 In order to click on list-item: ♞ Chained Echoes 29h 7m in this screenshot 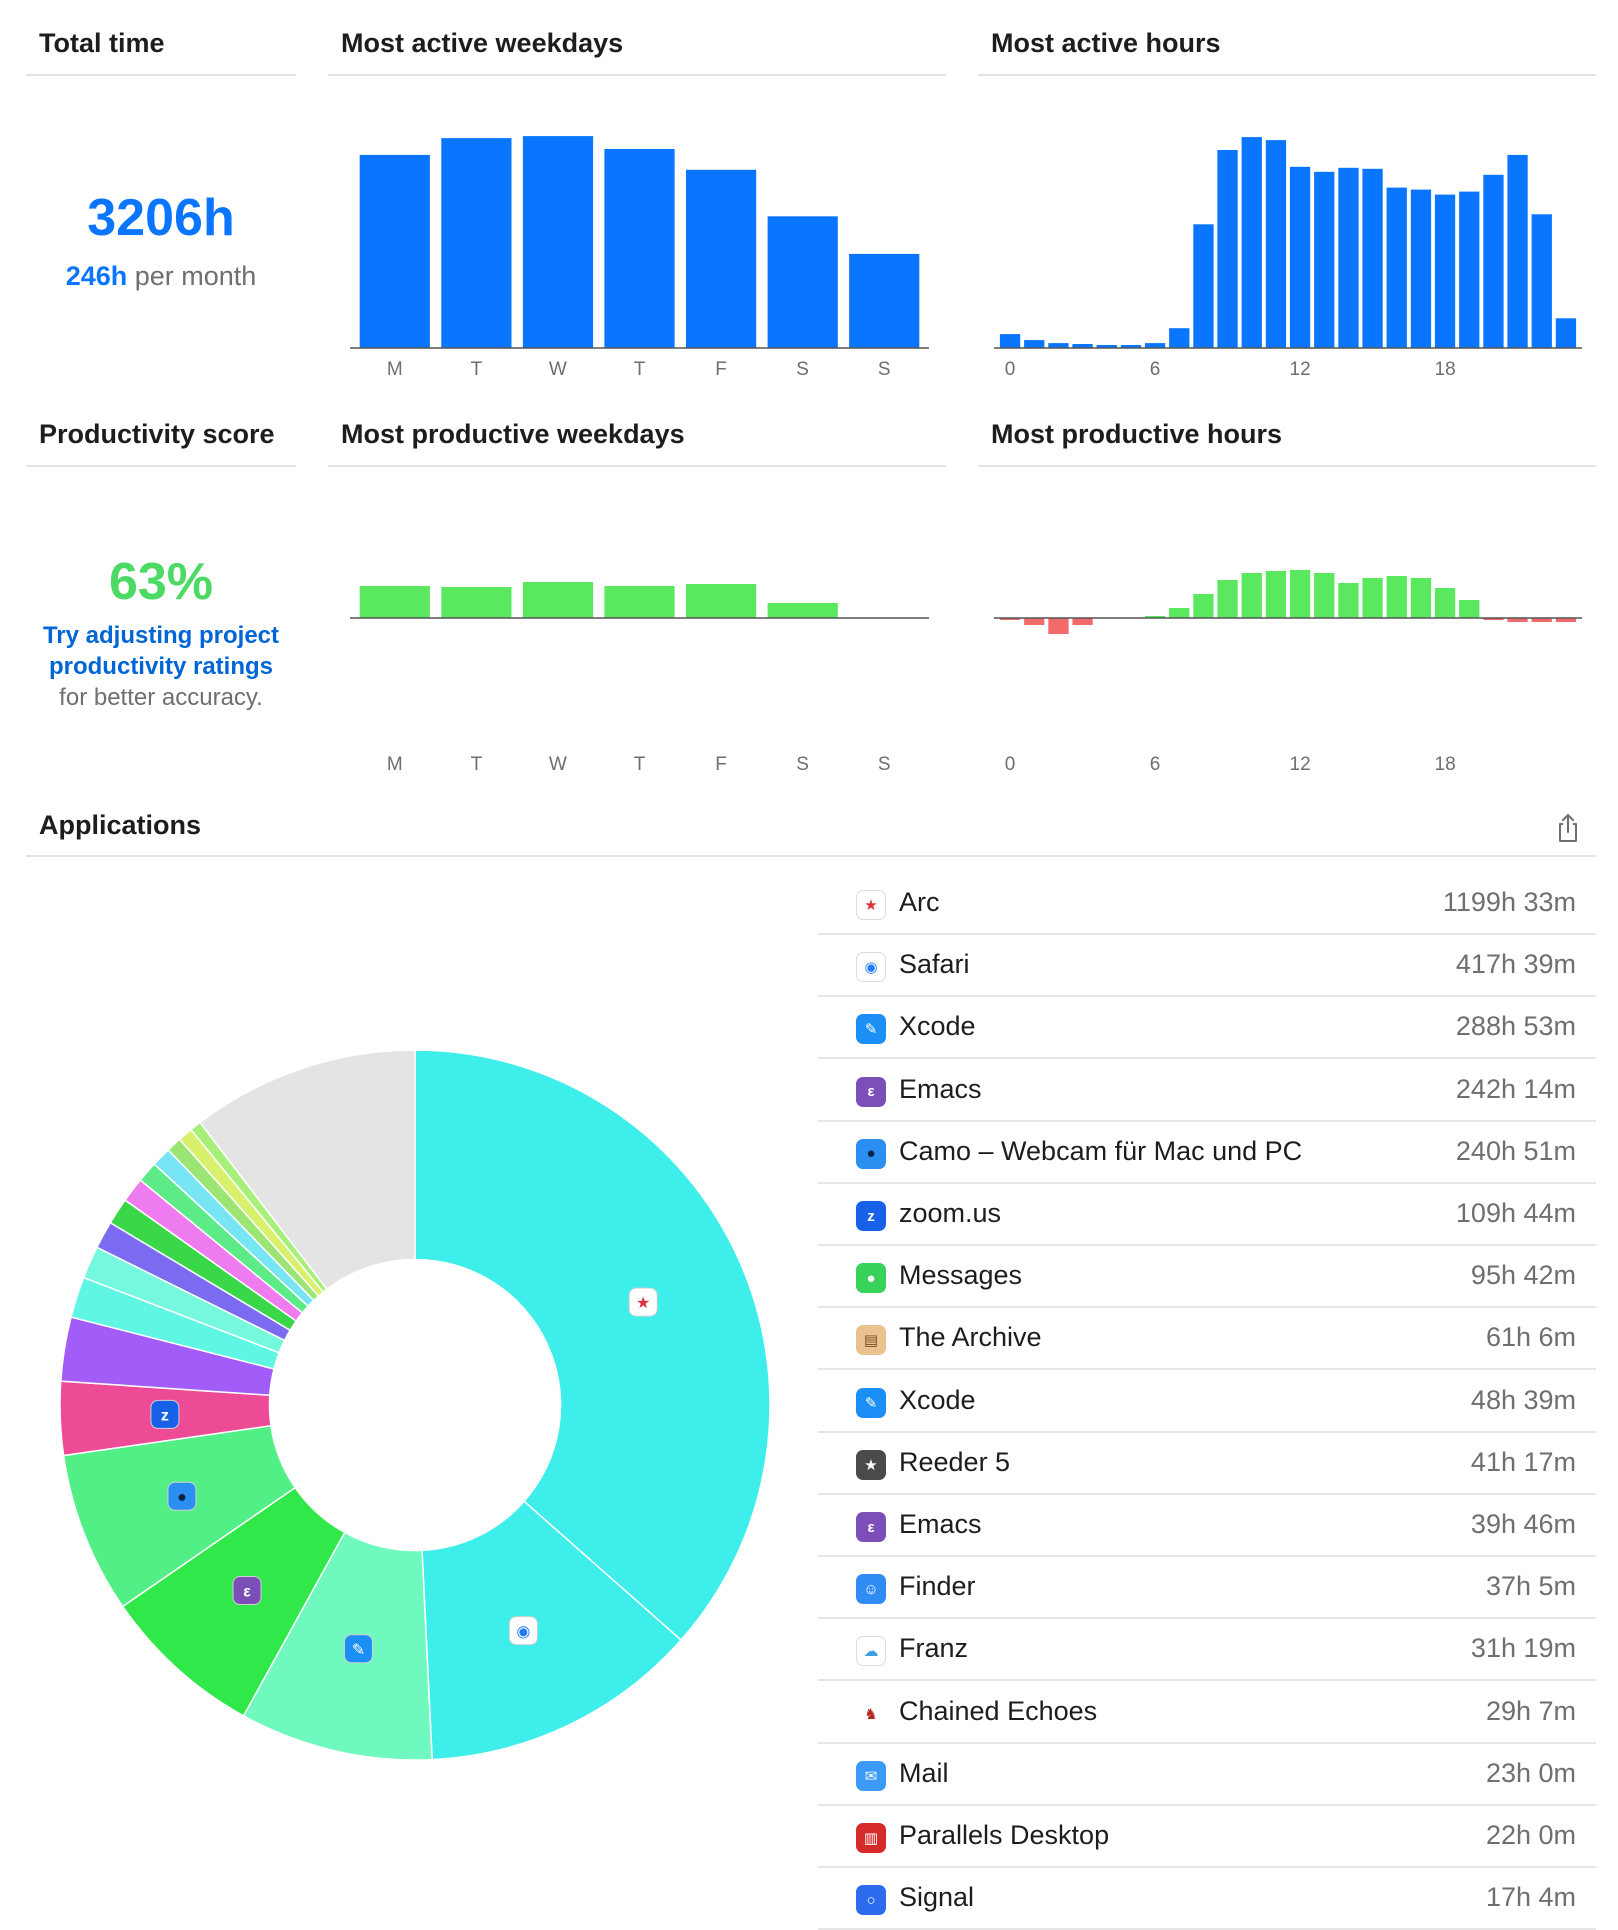, I will do `click(1207, 1713)`.